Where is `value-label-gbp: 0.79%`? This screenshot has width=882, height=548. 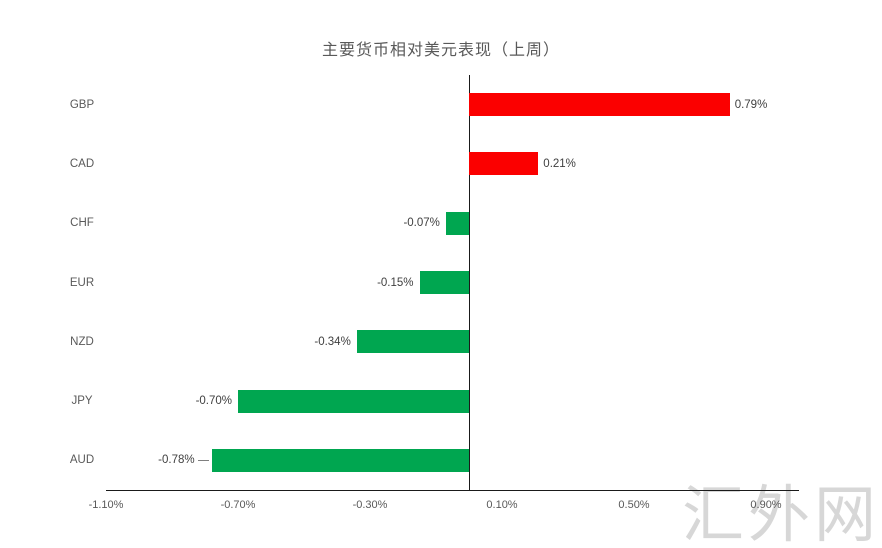
value-label-gbp: 0.79% is located at coordinates (751, 104).